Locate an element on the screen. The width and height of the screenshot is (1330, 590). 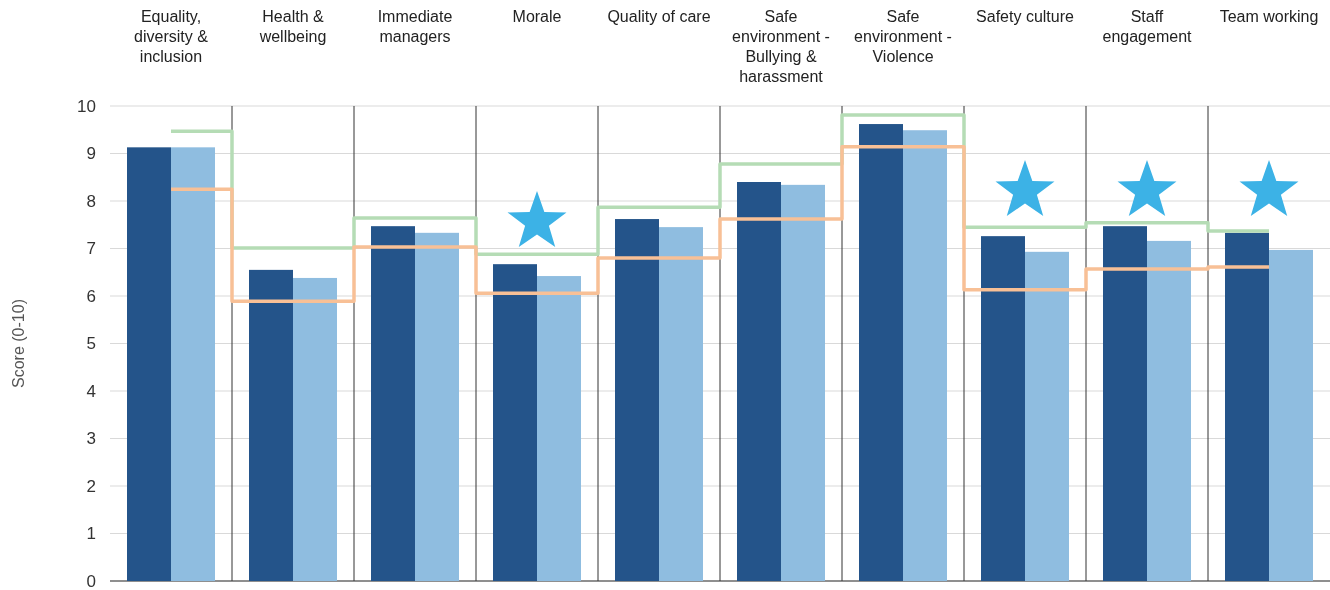
x-tick-label: Safe environment - Violence is located at coordinates (903, 36).